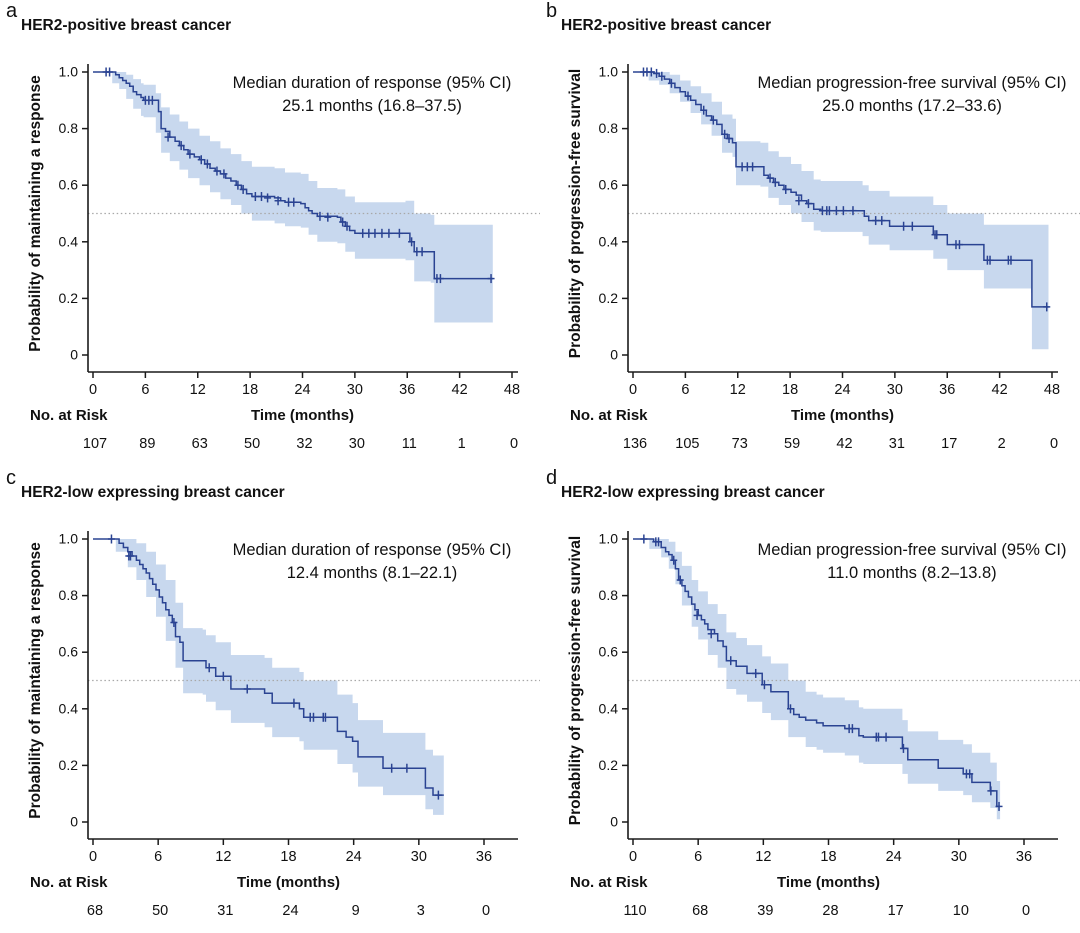 This screenshot has height=933, width=1080. I want to click on risk-count: 24, so click(290, 911).